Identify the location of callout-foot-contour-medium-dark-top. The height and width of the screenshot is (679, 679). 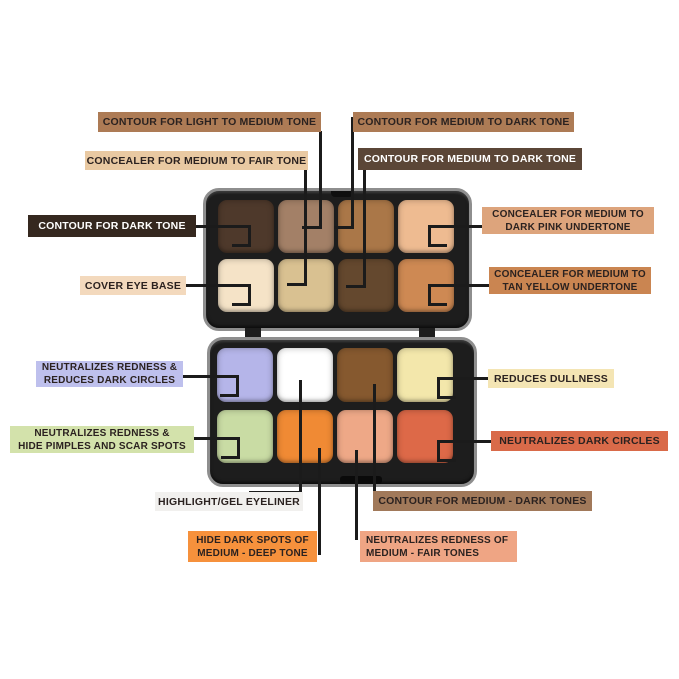
(344, 227).